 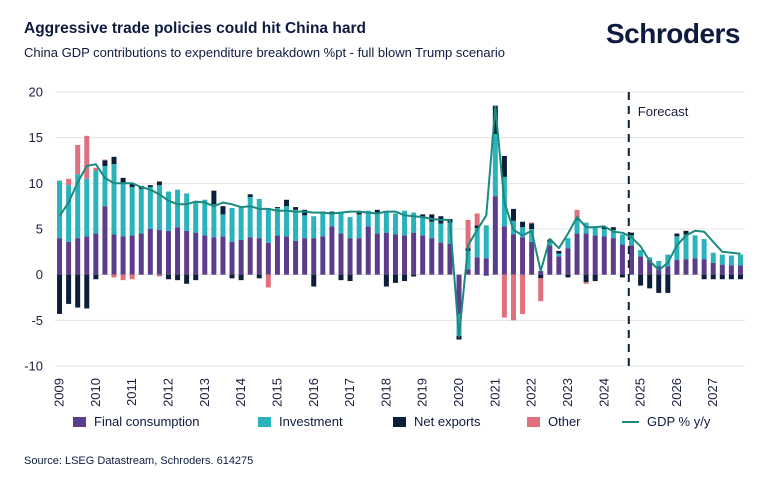 What do you see at coordinates (399, 421) in the screenshot?
I see `legend-swatch-net-exports` at bounding box center [399, 421].